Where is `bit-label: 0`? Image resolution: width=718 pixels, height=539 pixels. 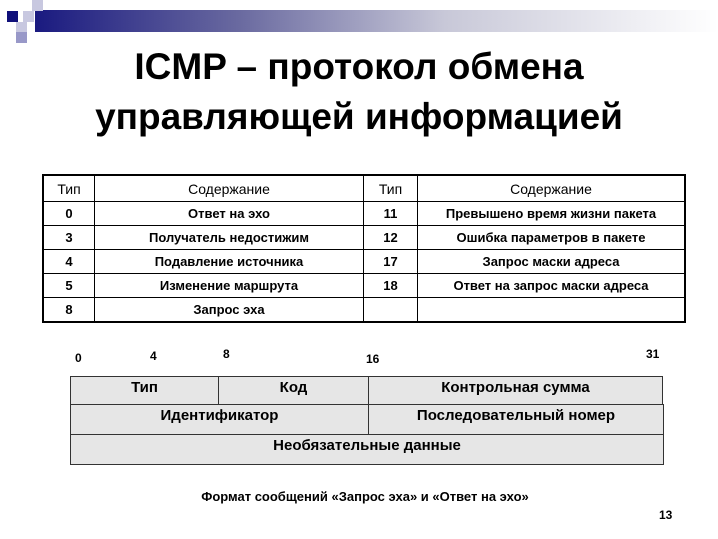
bit-label: 0 is located at coordinates (78, 358).